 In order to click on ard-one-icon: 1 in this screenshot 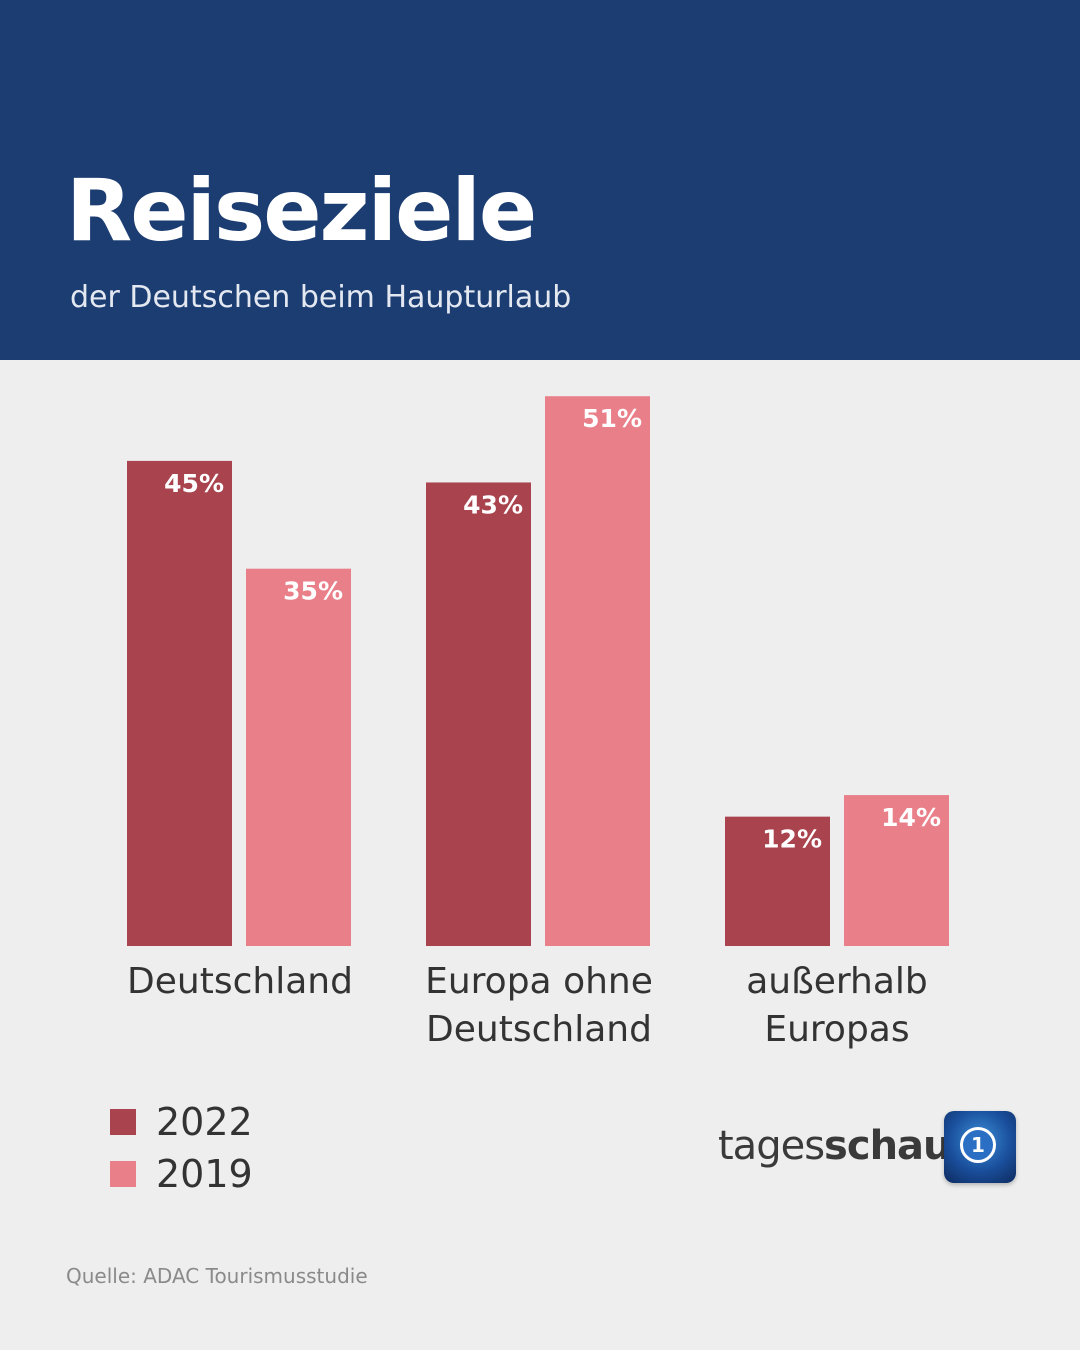, I will do `click(978, 1145)`.